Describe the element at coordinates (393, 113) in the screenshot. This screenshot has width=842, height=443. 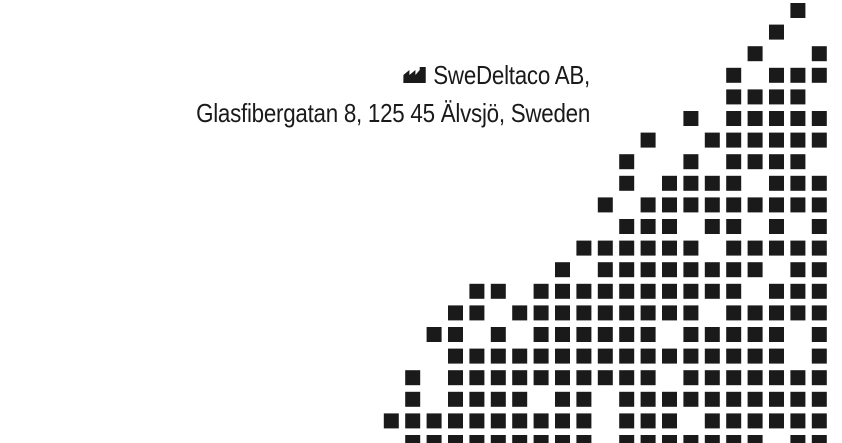
I see `manufacturer-address: Glasfibergatan 8, 125 45 Älvsjö, Sweden` at that location.